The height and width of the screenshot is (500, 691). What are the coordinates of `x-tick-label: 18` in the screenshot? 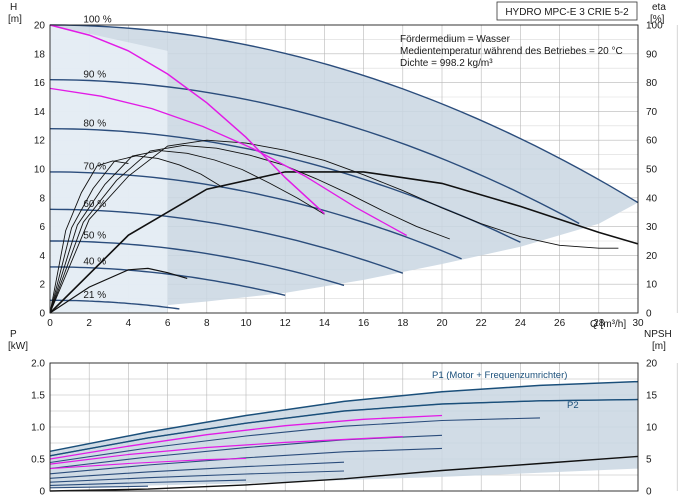 It's located at (403, 323).